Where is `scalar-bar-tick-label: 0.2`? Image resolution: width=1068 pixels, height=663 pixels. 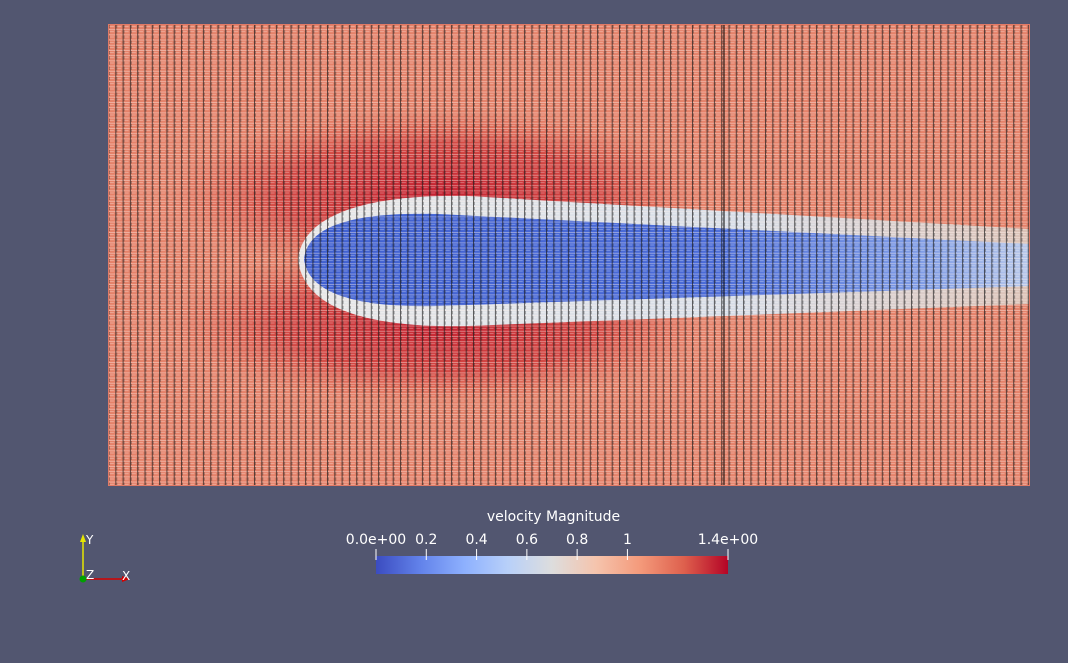
scalar-bar-tick-label: 0.2 is located at coordinates (426, 540).